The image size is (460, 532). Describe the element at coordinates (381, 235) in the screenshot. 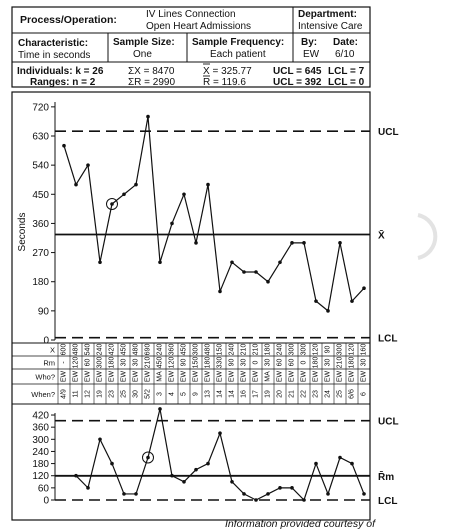

I see `center-label: X̄` at that location.